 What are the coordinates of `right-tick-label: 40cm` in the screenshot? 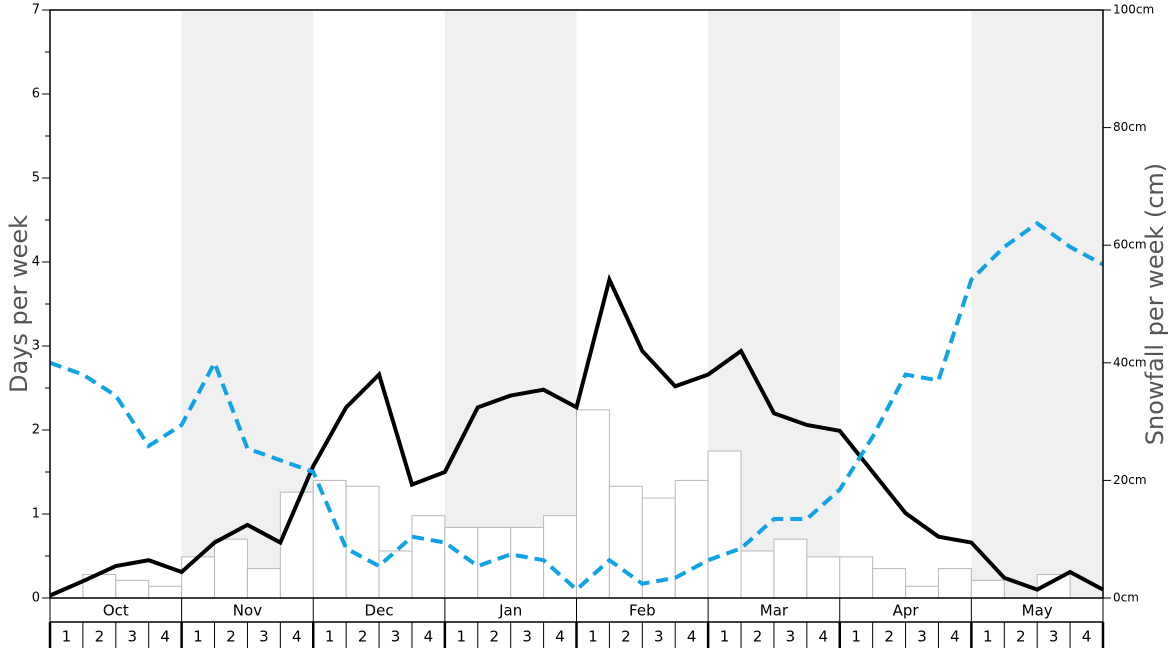 It's located at (1130, 362).